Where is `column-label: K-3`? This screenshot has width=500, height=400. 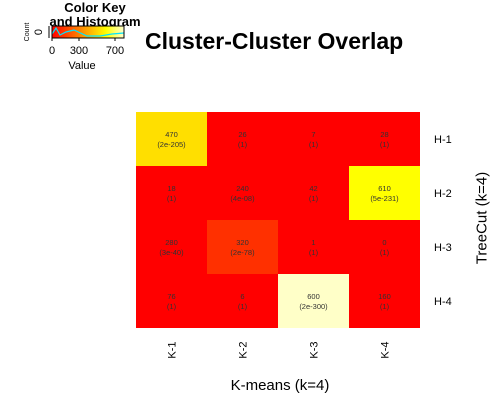
column-label: K-3 is located at coordinates (315, 349).